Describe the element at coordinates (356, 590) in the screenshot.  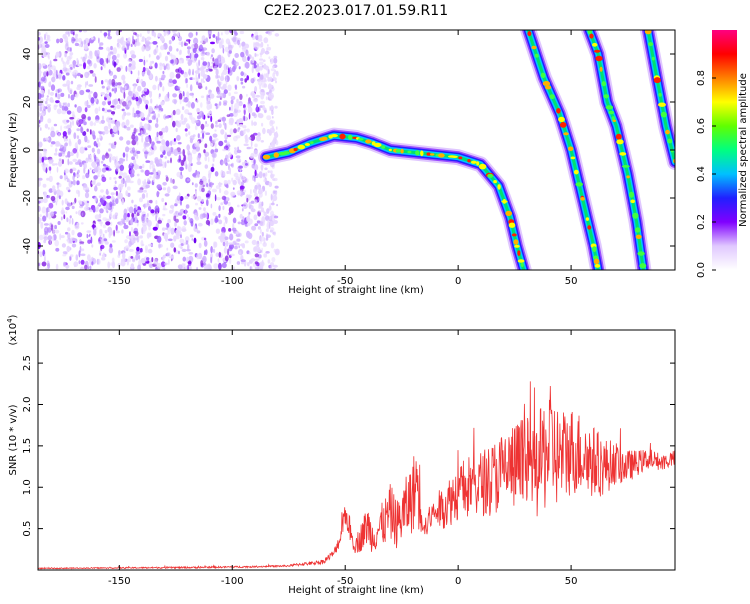
I see `snr-x-label: Height of straight line (km)` at that location.